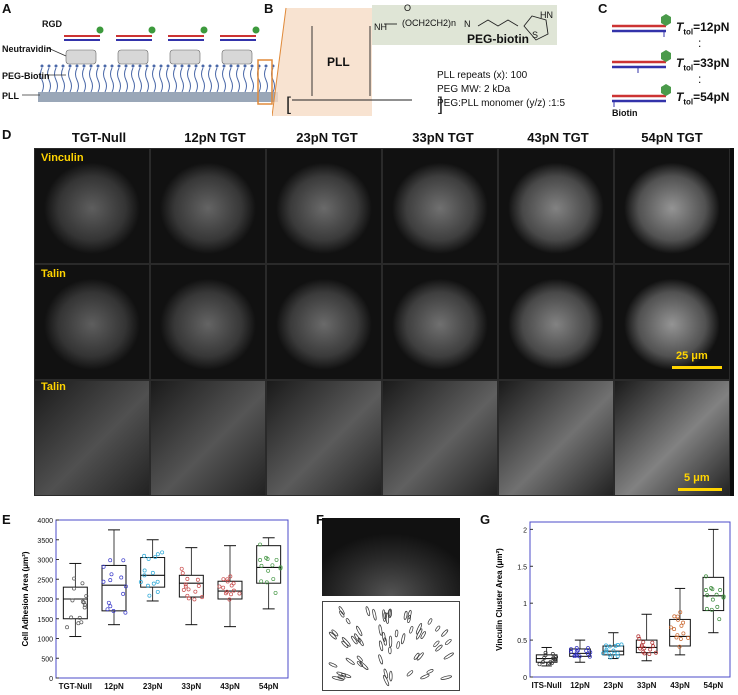 Image resolution: width=738 pixels, height=695 pixels. Describe the element at coordinates (320, 519) in the screenshot. I see `panel-f-label: F` at that location.